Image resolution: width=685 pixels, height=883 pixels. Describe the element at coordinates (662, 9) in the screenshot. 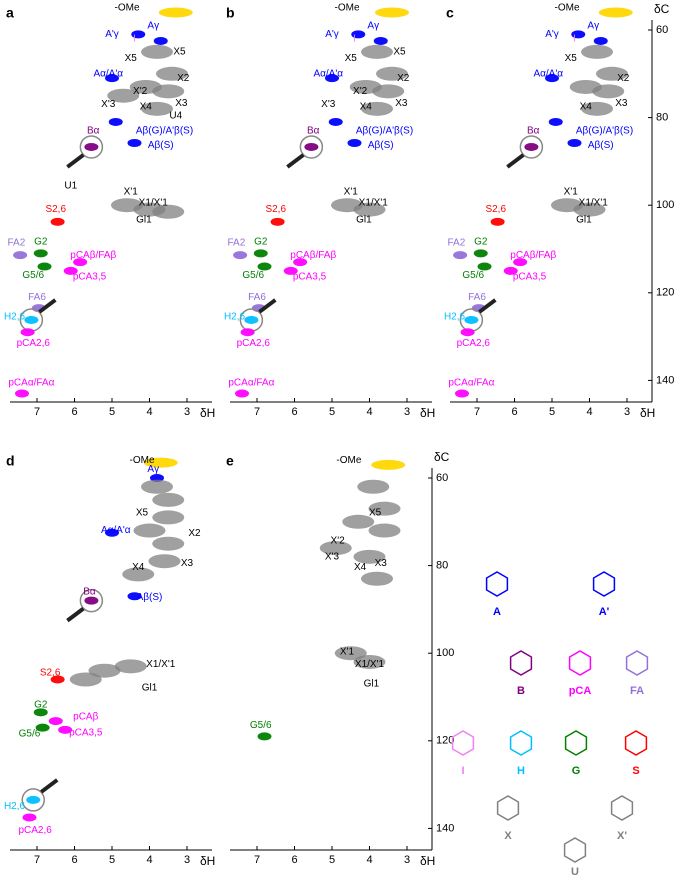

I see `axis-c-label: δC` at that location.